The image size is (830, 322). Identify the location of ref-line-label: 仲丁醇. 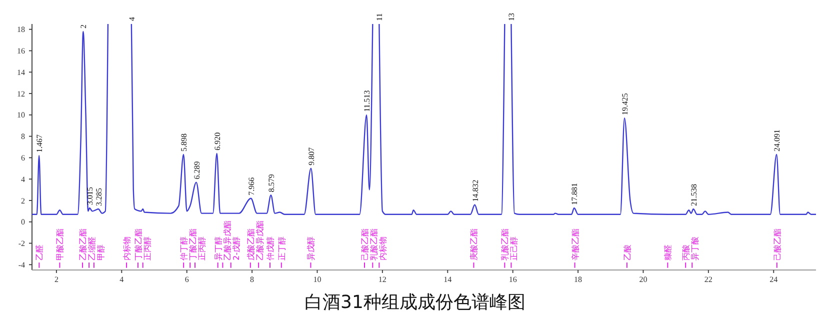
(184, 248).